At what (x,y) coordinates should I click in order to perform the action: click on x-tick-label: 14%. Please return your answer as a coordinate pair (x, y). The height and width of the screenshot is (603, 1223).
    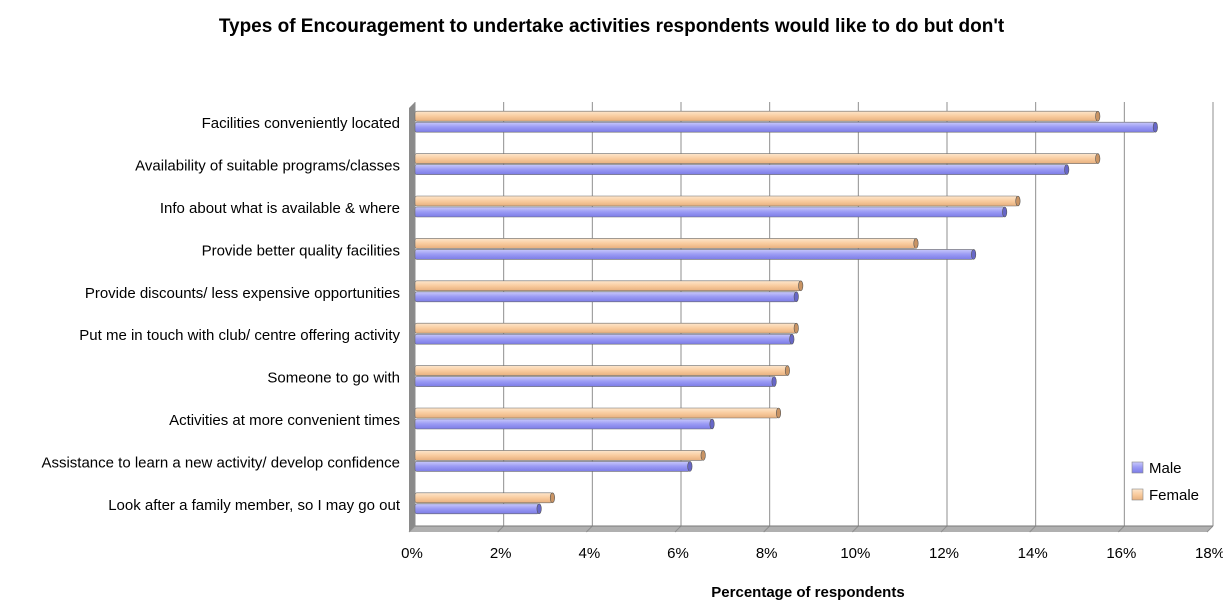
    Looking at the image, I should click on (1033, 553).